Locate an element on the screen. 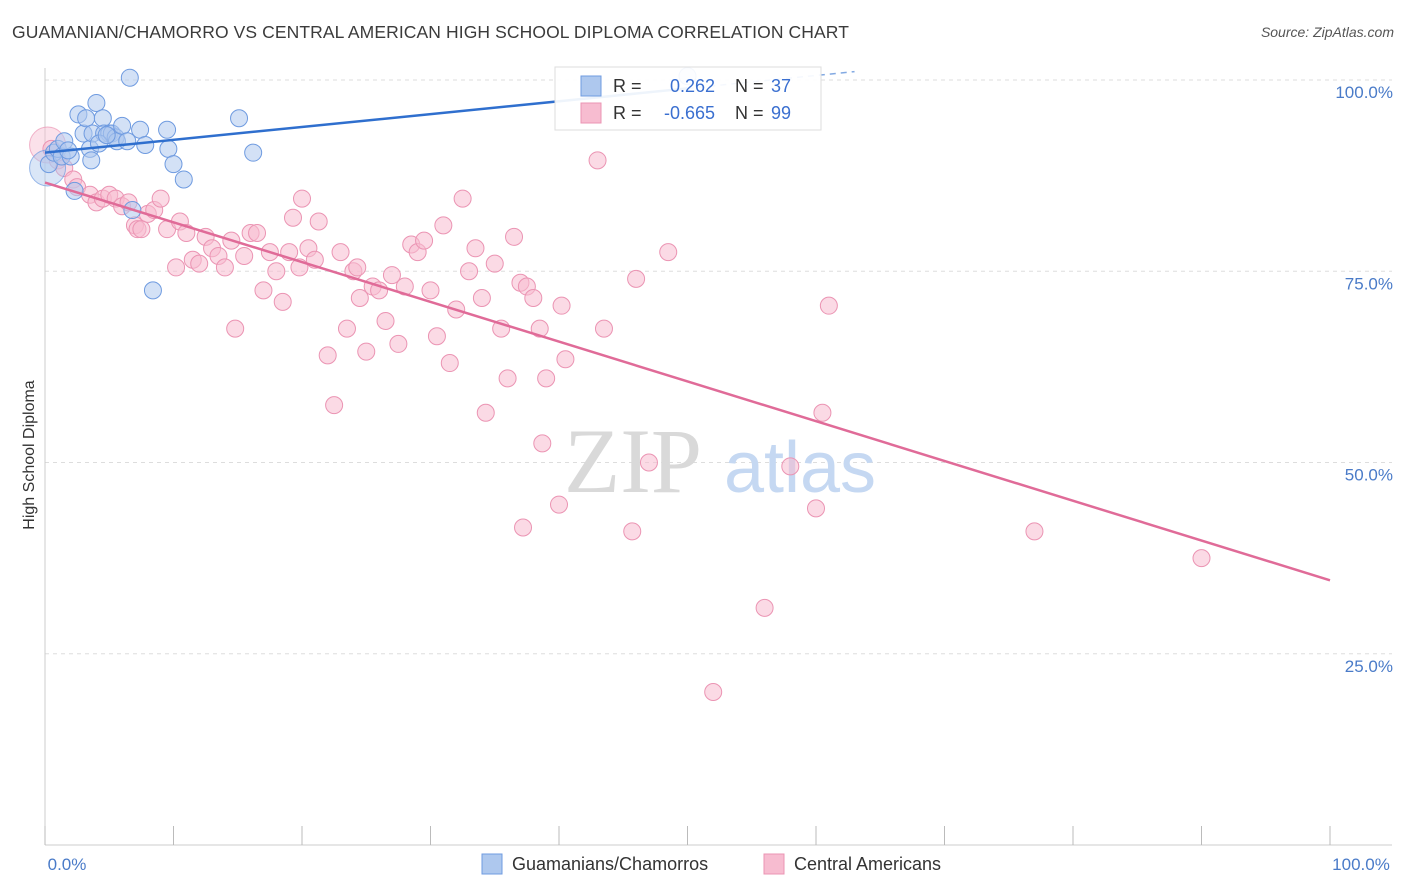  stats-r-label-pink: R = is located at coordinates (627, 113).